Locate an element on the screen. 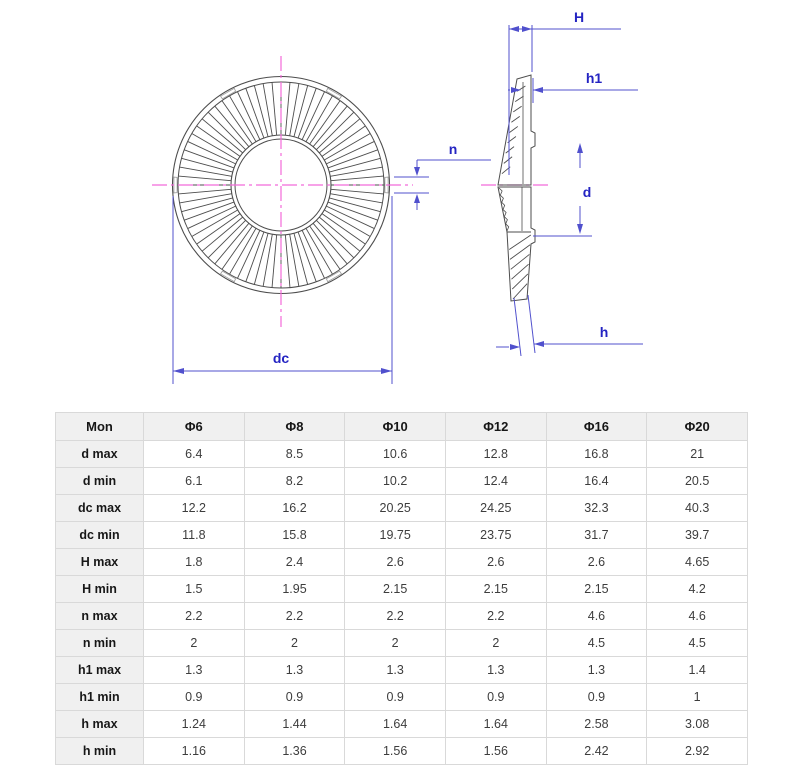  spec-value: 1.64 is located at coordinates (495, 724).